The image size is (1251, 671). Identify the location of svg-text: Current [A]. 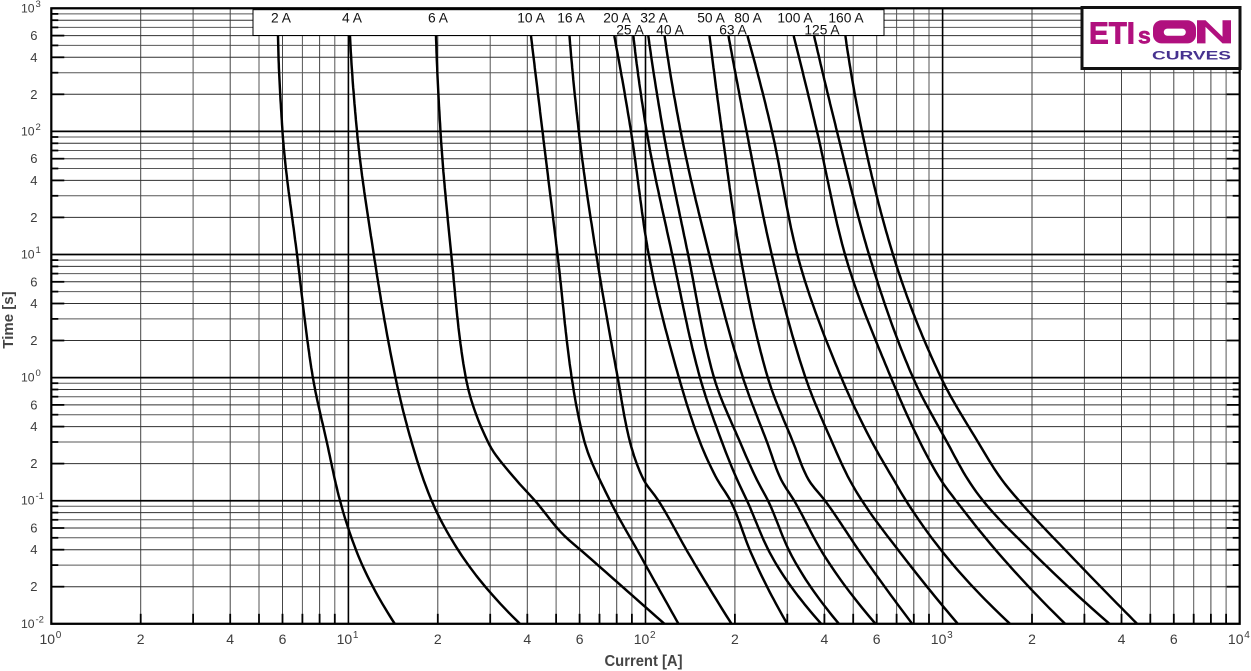
(644, 661).